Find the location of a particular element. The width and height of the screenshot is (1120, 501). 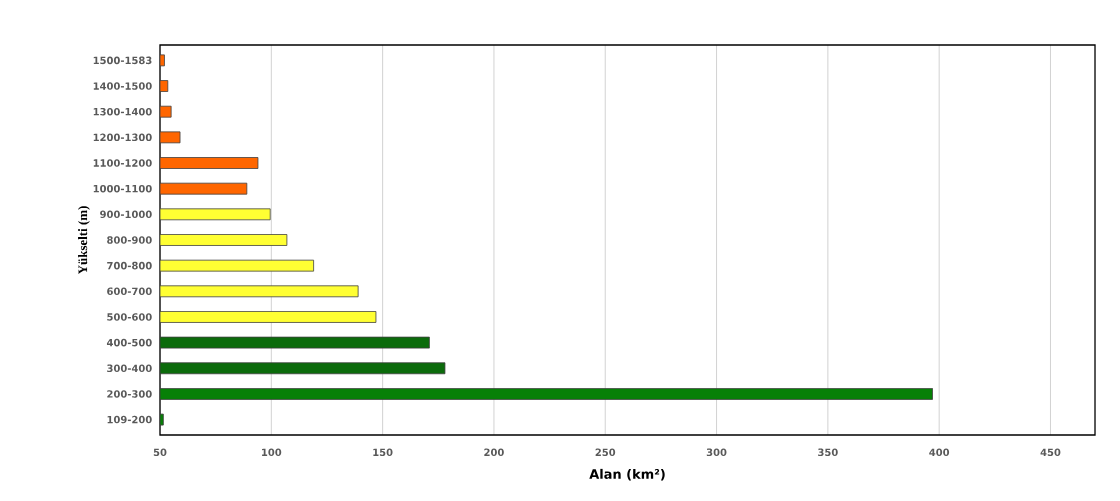

x-tick-label: 400 is located at coordinates (939, 452).